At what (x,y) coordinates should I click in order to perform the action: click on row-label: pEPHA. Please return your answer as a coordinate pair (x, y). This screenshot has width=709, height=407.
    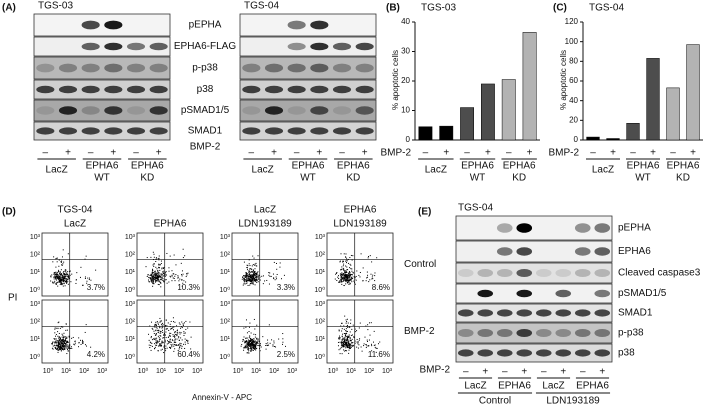
    Looking at the image, I should click on (634, 228).